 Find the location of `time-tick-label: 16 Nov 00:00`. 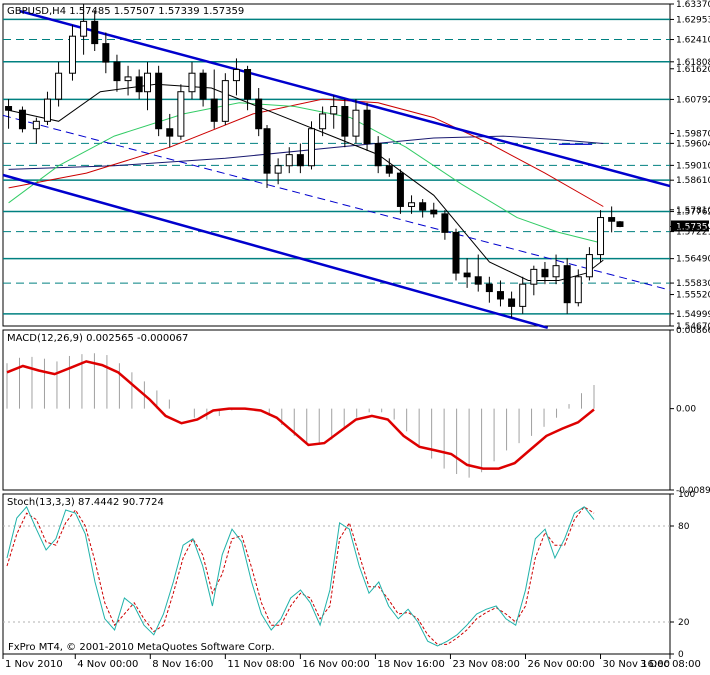

time-tick-label: 16 Nov 00:00 is located at coordinates (335, 664).